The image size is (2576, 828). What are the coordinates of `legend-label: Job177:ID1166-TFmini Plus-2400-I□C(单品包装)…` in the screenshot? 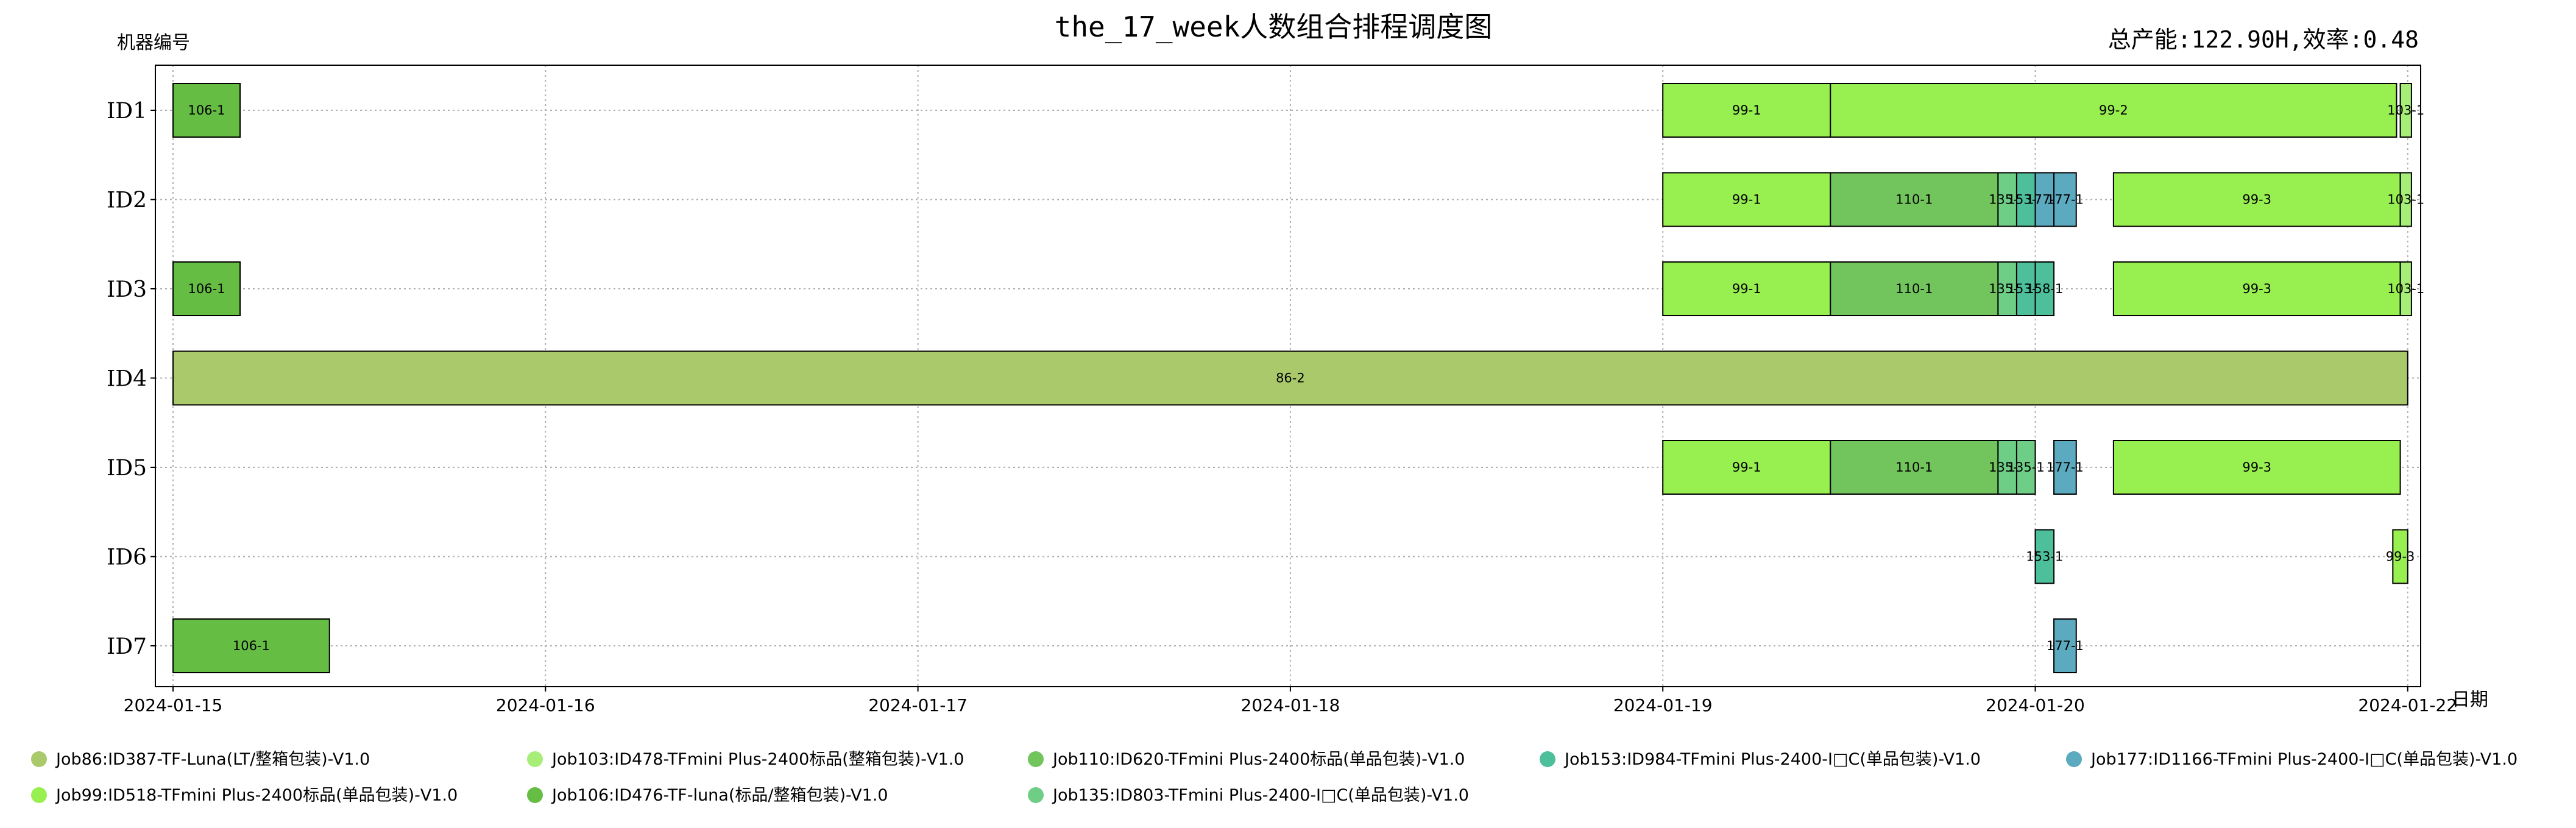 It's located at (2304, 759).